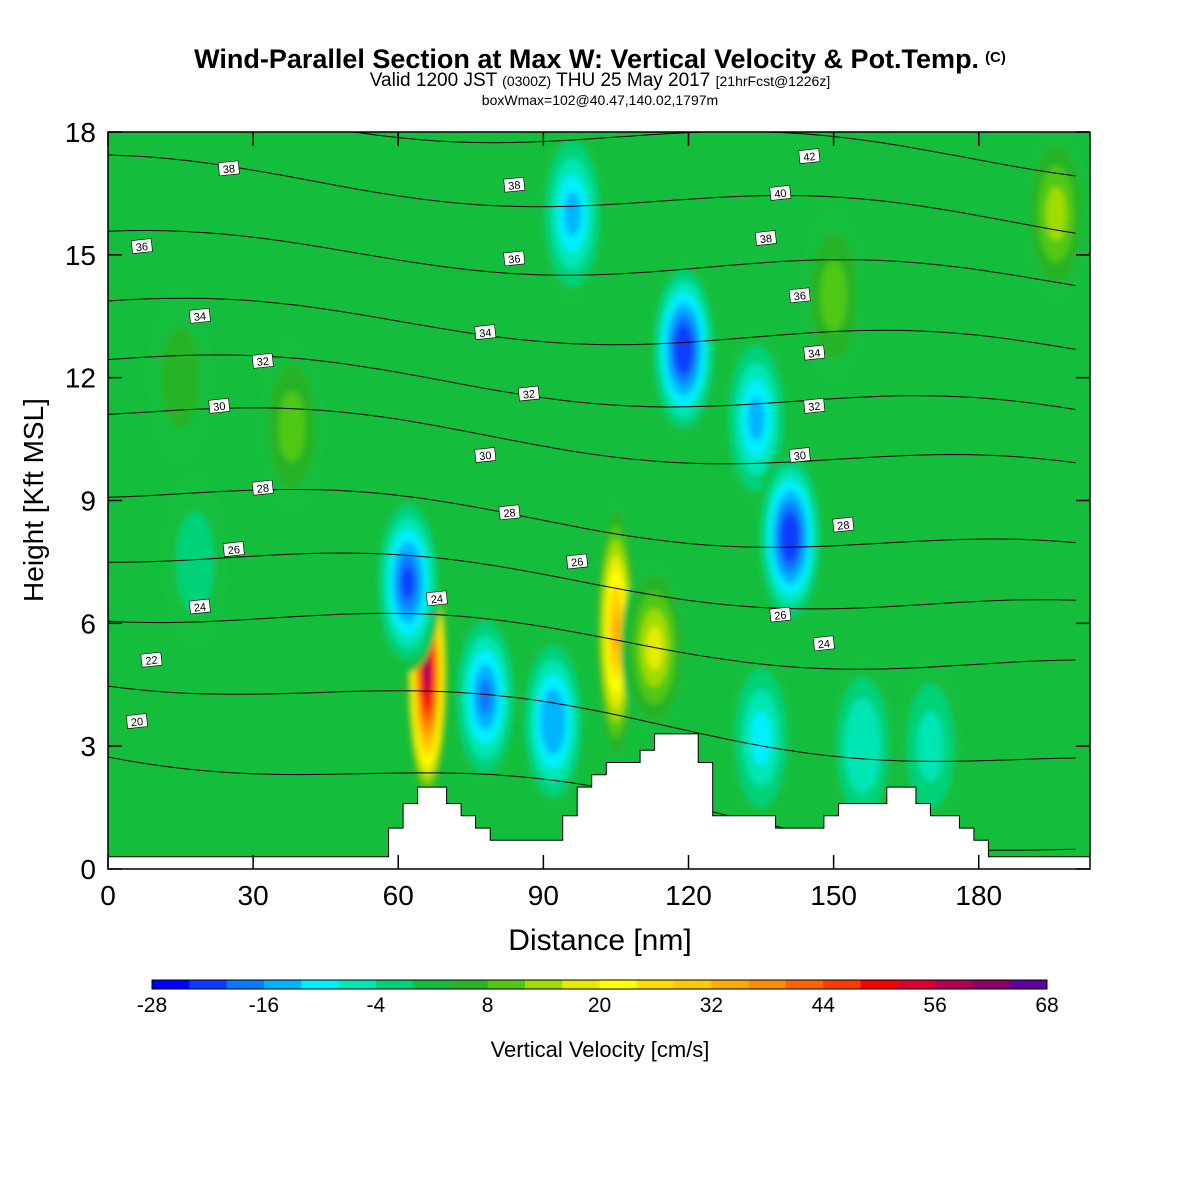 The height and width of the screenshot is (1200, 1200). Describe the element at coordinates (780, 193) in the screenshot. I see `contour-label: 40` at that location.